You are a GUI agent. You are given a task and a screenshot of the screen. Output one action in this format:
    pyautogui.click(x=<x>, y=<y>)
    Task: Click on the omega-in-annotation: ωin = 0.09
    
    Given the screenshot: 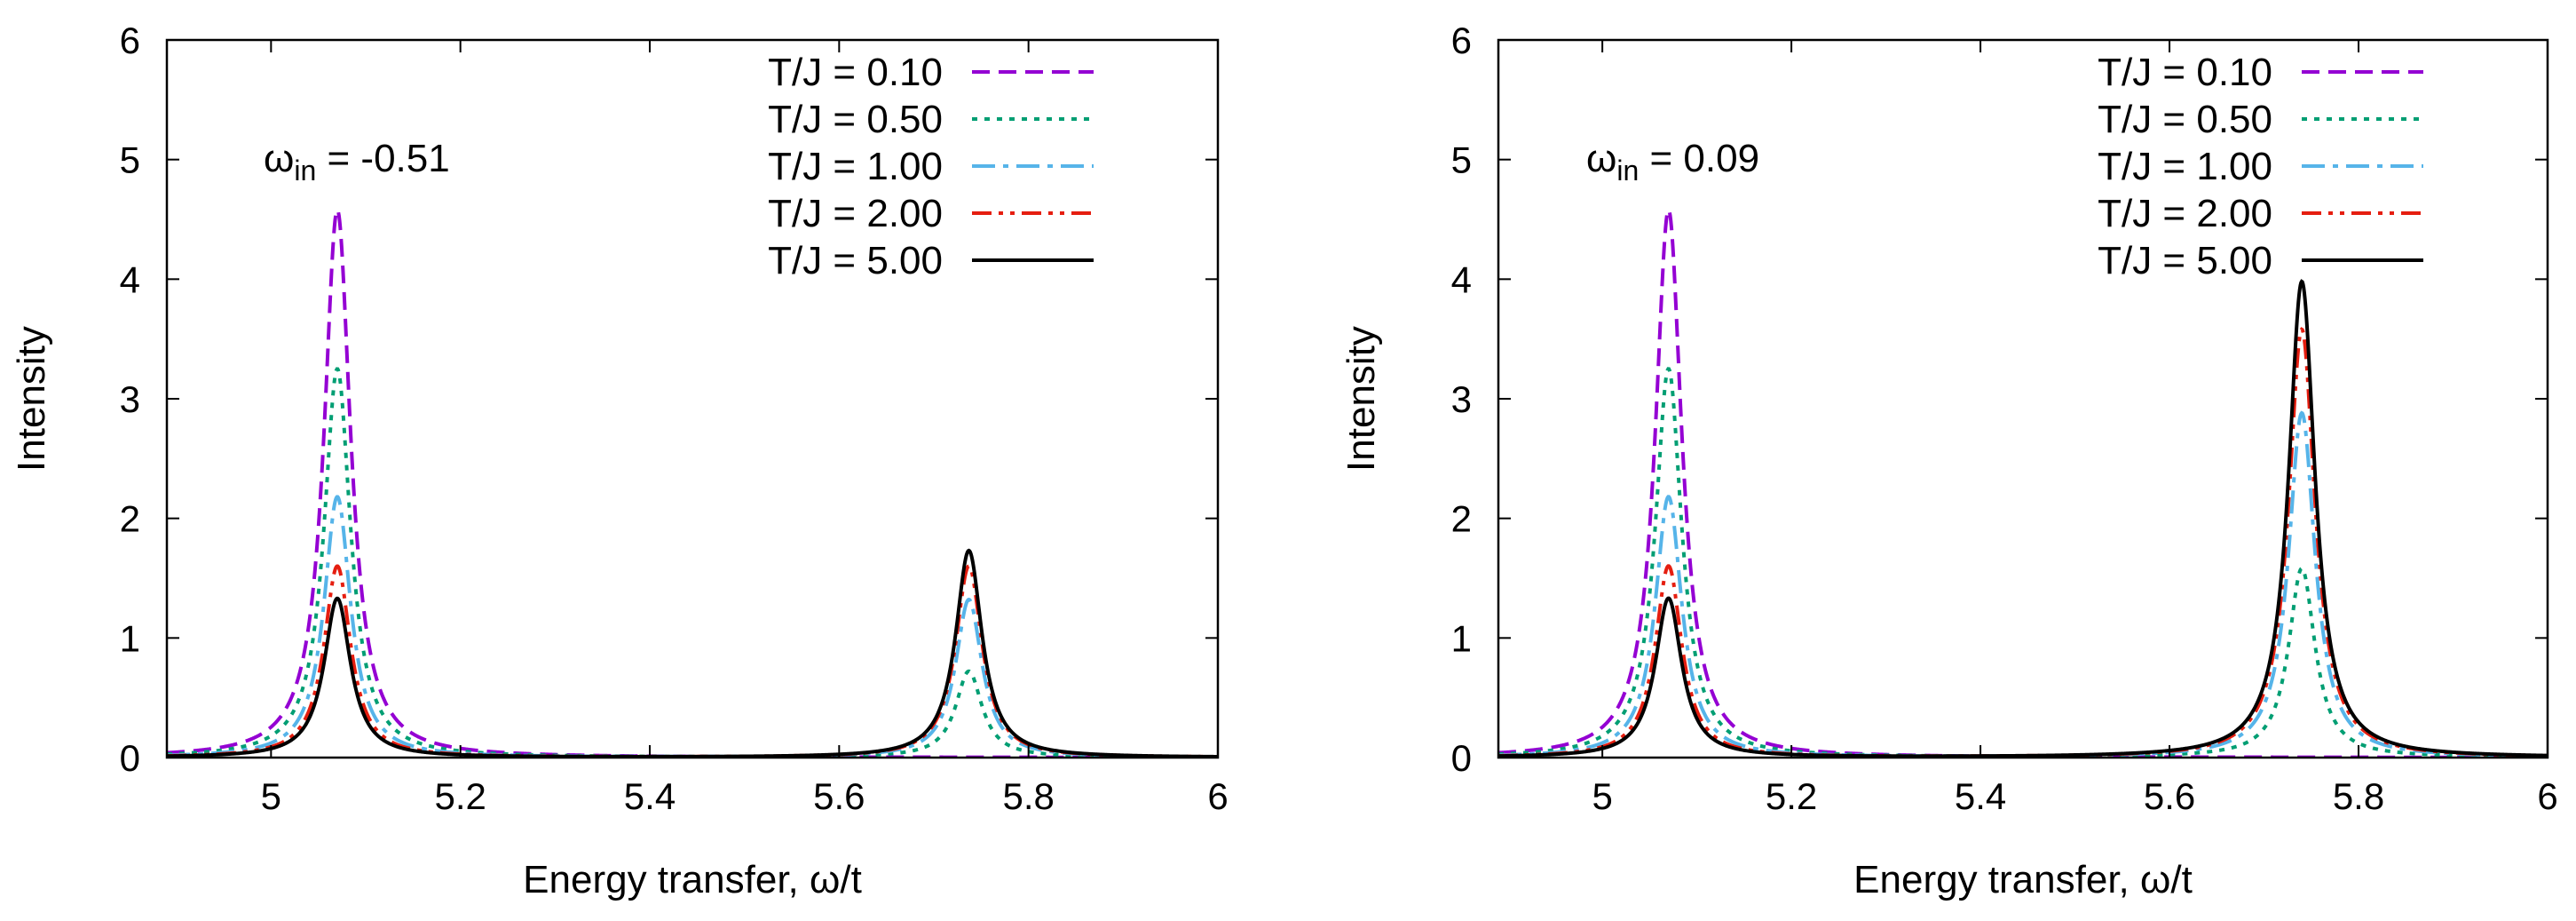 What is the action you would take?
    pyautogui.click(x=1672, y=162)
    